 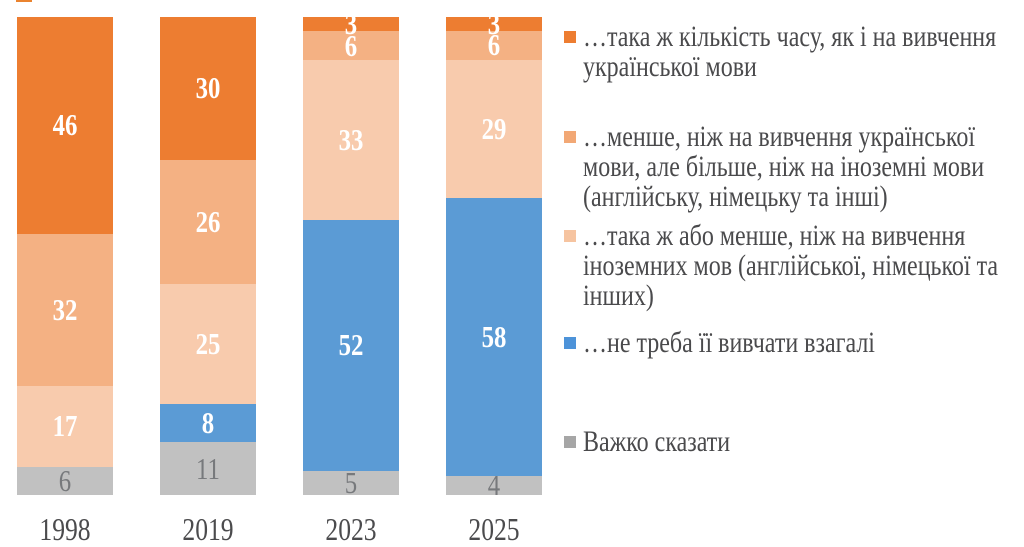 I want to click on bar-segment-value-label: 25, so click(x=208, y=344).